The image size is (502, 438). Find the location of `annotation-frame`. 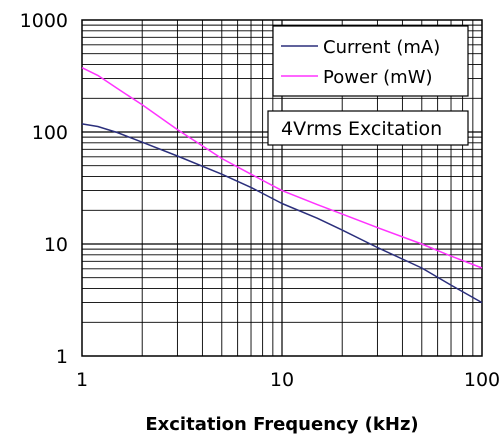

annotation-frame is located at coordinates (368, 128).